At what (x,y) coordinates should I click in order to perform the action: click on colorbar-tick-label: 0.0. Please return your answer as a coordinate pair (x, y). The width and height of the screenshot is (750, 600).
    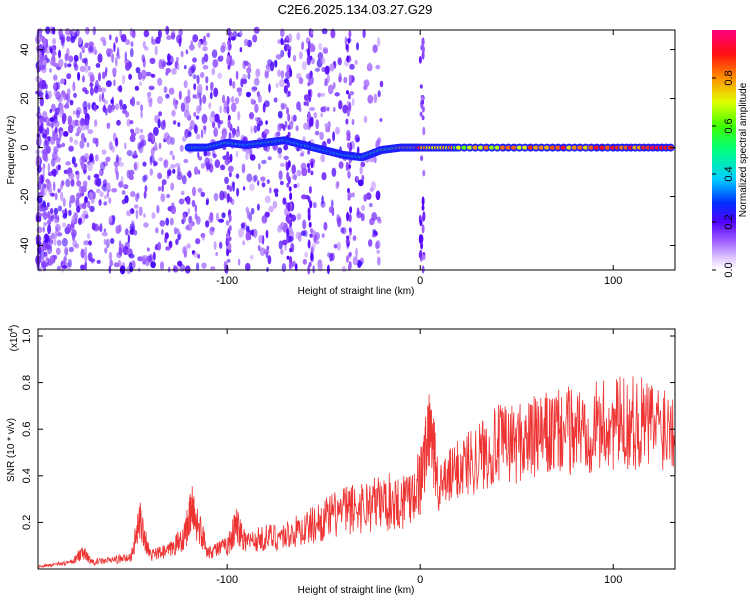
    Looking at the image, I should click on (729, 269).